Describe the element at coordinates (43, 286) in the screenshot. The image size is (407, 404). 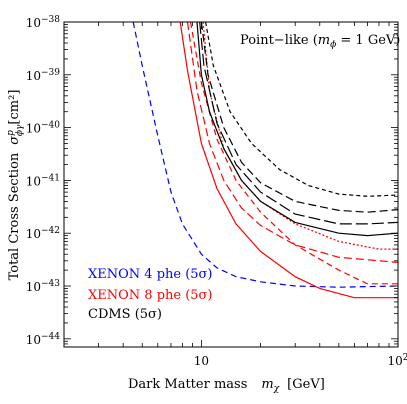
I see `y-tick-label: 10−43` at that location.